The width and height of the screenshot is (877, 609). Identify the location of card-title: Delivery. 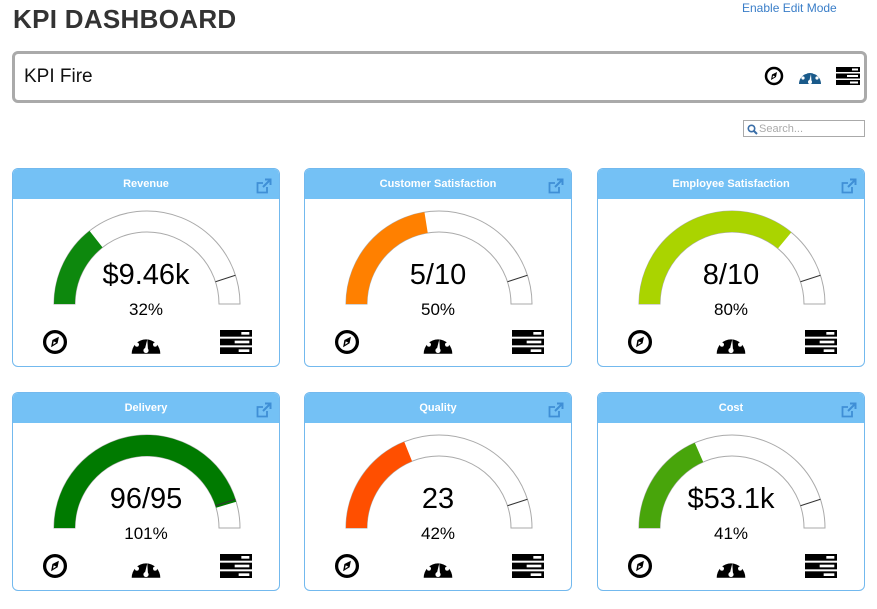
(146, 408).